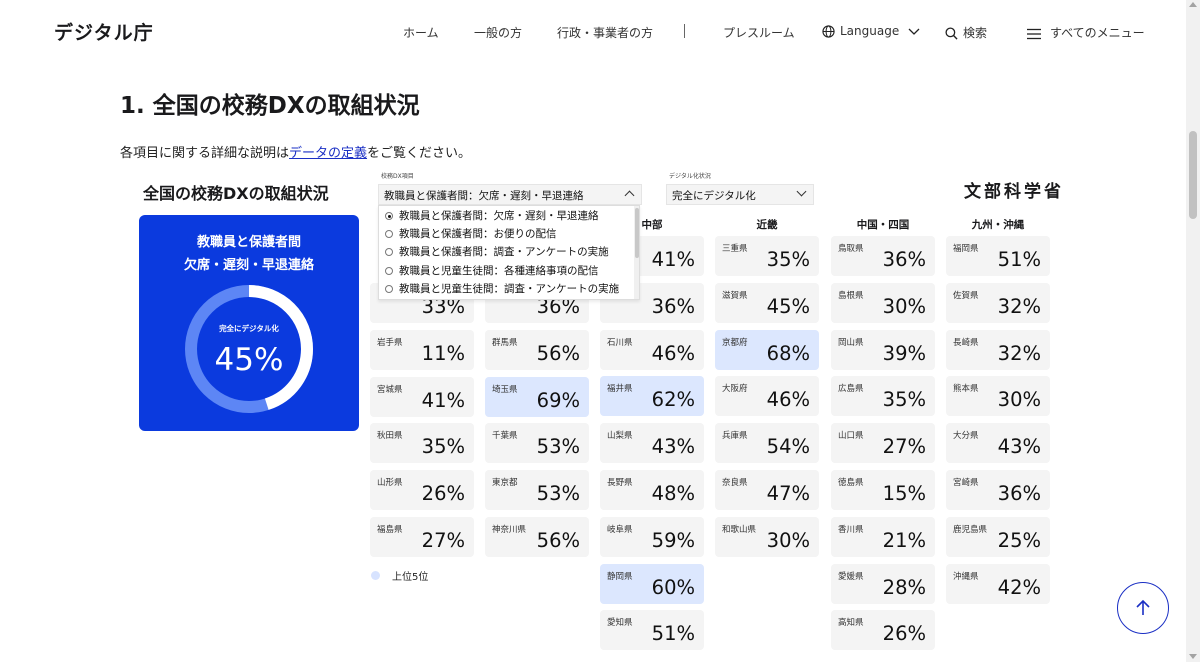 The height and width of the screenshot is (662, 1200). Describe the element at coordinates (851, 296) in the screenshot. I see `prefecture-name: 島根県` at that location.